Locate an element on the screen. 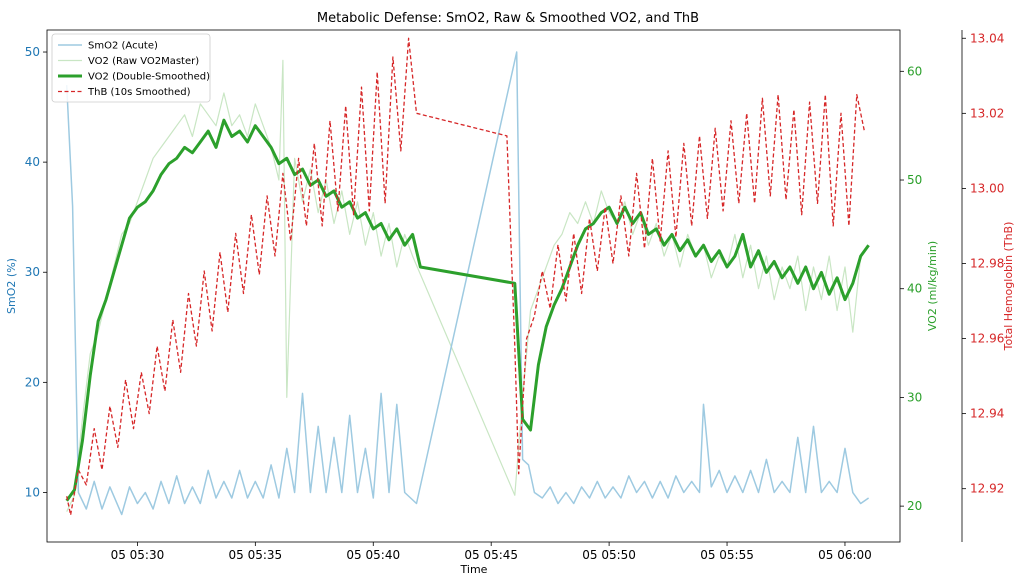 The width and height of the screenshot is (1024, 585). smo2-tick-label: 10 is located at coordinates (32, 492).